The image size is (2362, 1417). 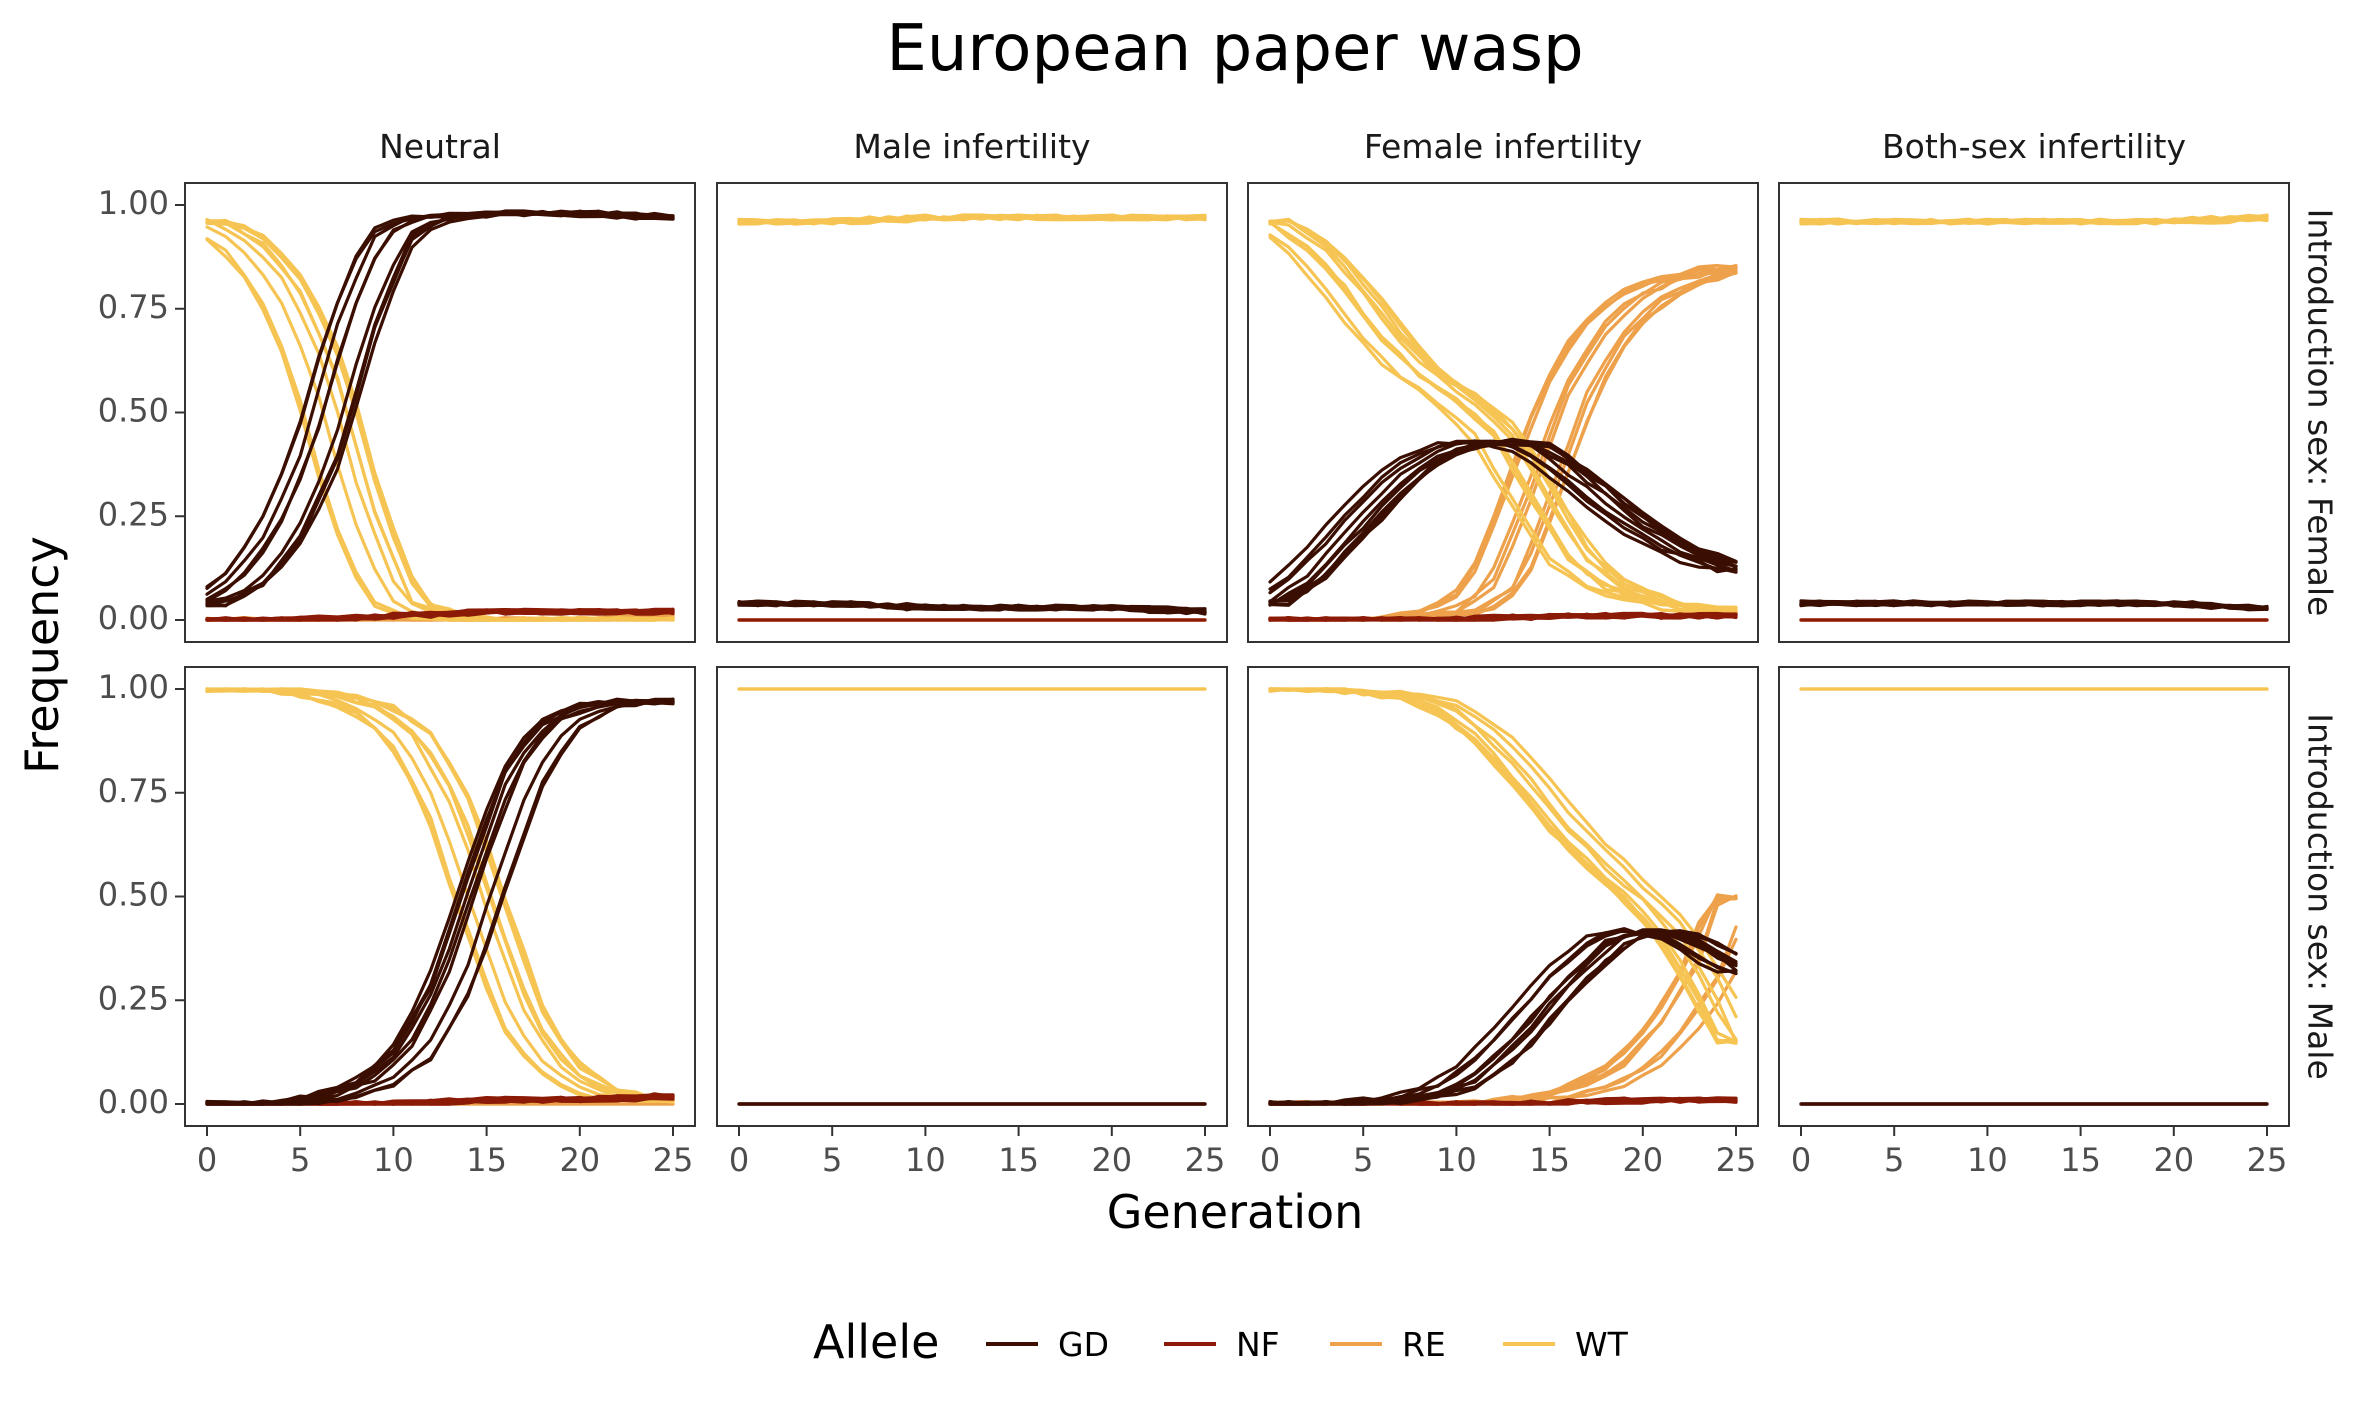 What do you see at coordinates (2034, 146) in the screenshot?
I see `column-strip-label: Both-sex infertility` at bounding box center [2034, 146].